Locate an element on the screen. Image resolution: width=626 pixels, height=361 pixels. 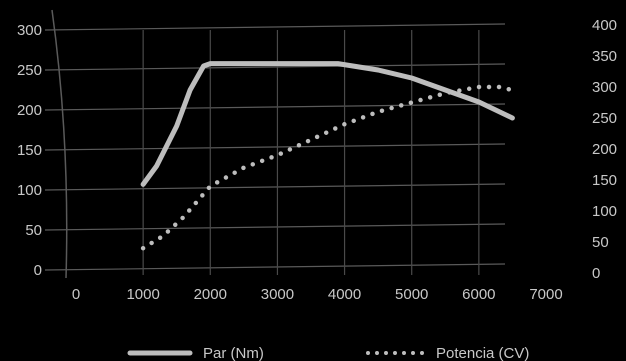
grid-line-left-curve is located at coordinates (59, 144).